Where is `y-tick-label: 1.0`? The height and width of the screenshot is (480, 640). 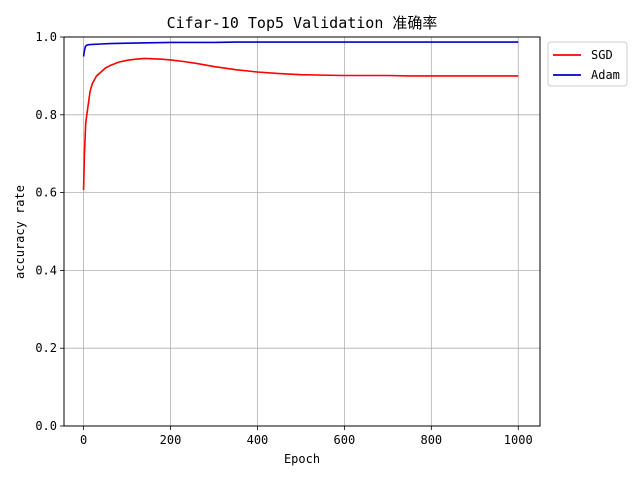 y-tick-label: 1.0 is located at coordinates (46, 37).